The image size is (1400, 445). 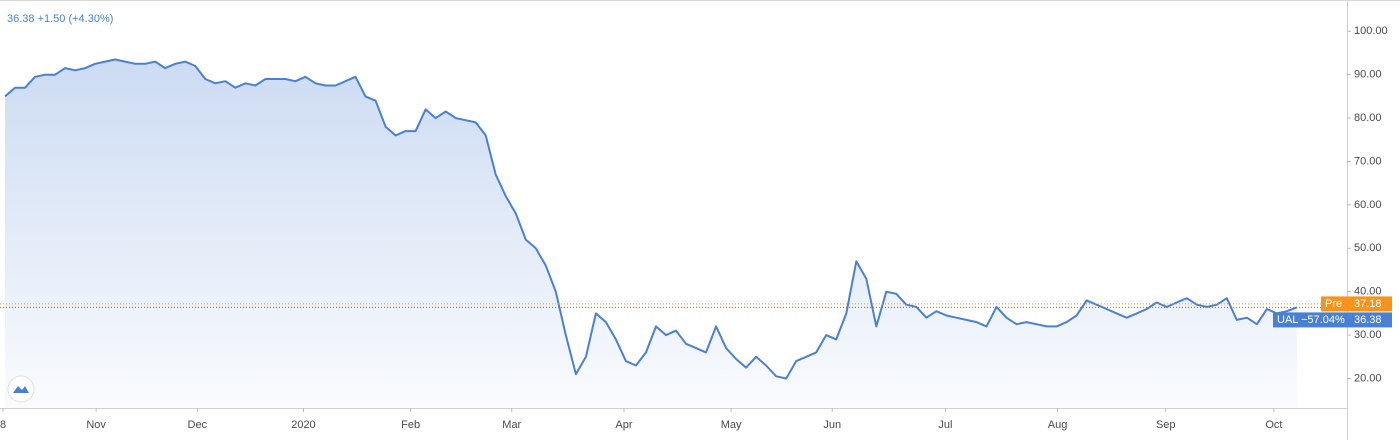 What do you see at coordinates (1333, 304) in the screenshot?
I see `price-tag-name: Pre` at bounding box center [1333, 304].